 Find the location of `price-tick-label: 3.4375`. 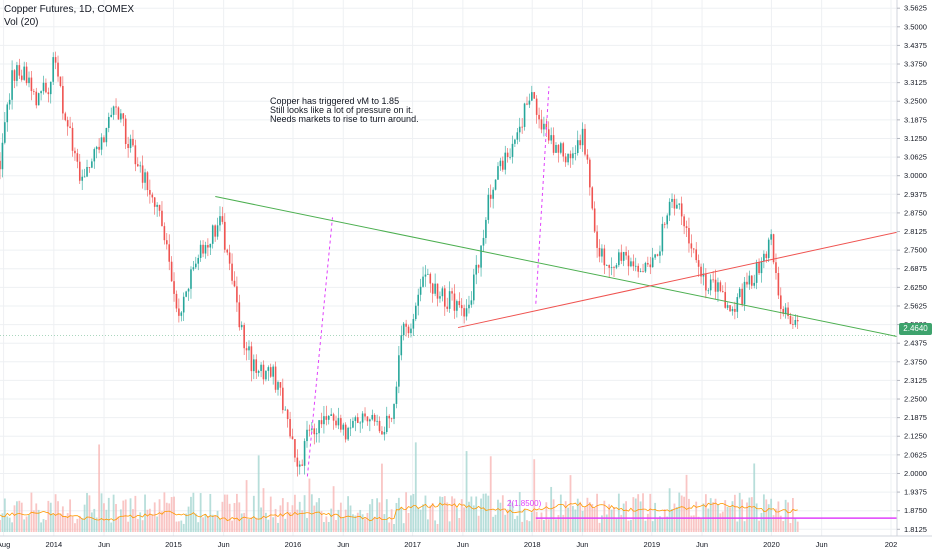

price-tick-label: 3.4375 is located at coordinates (915, 45).